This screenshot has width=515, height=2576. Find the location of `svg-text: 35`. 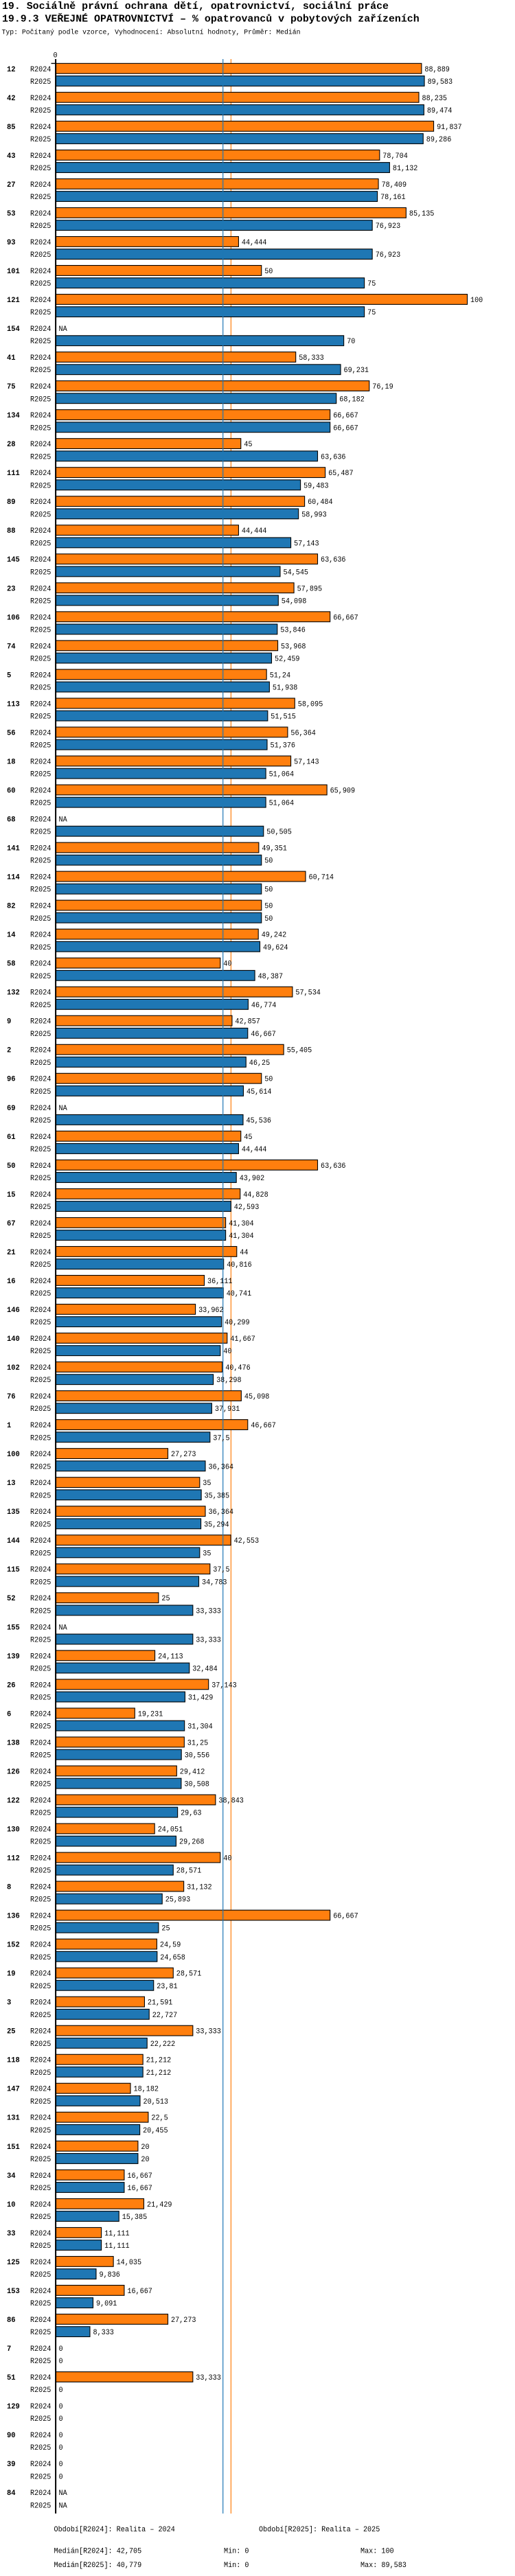

svg-text: 35 is located at coordinates (207, 1484).